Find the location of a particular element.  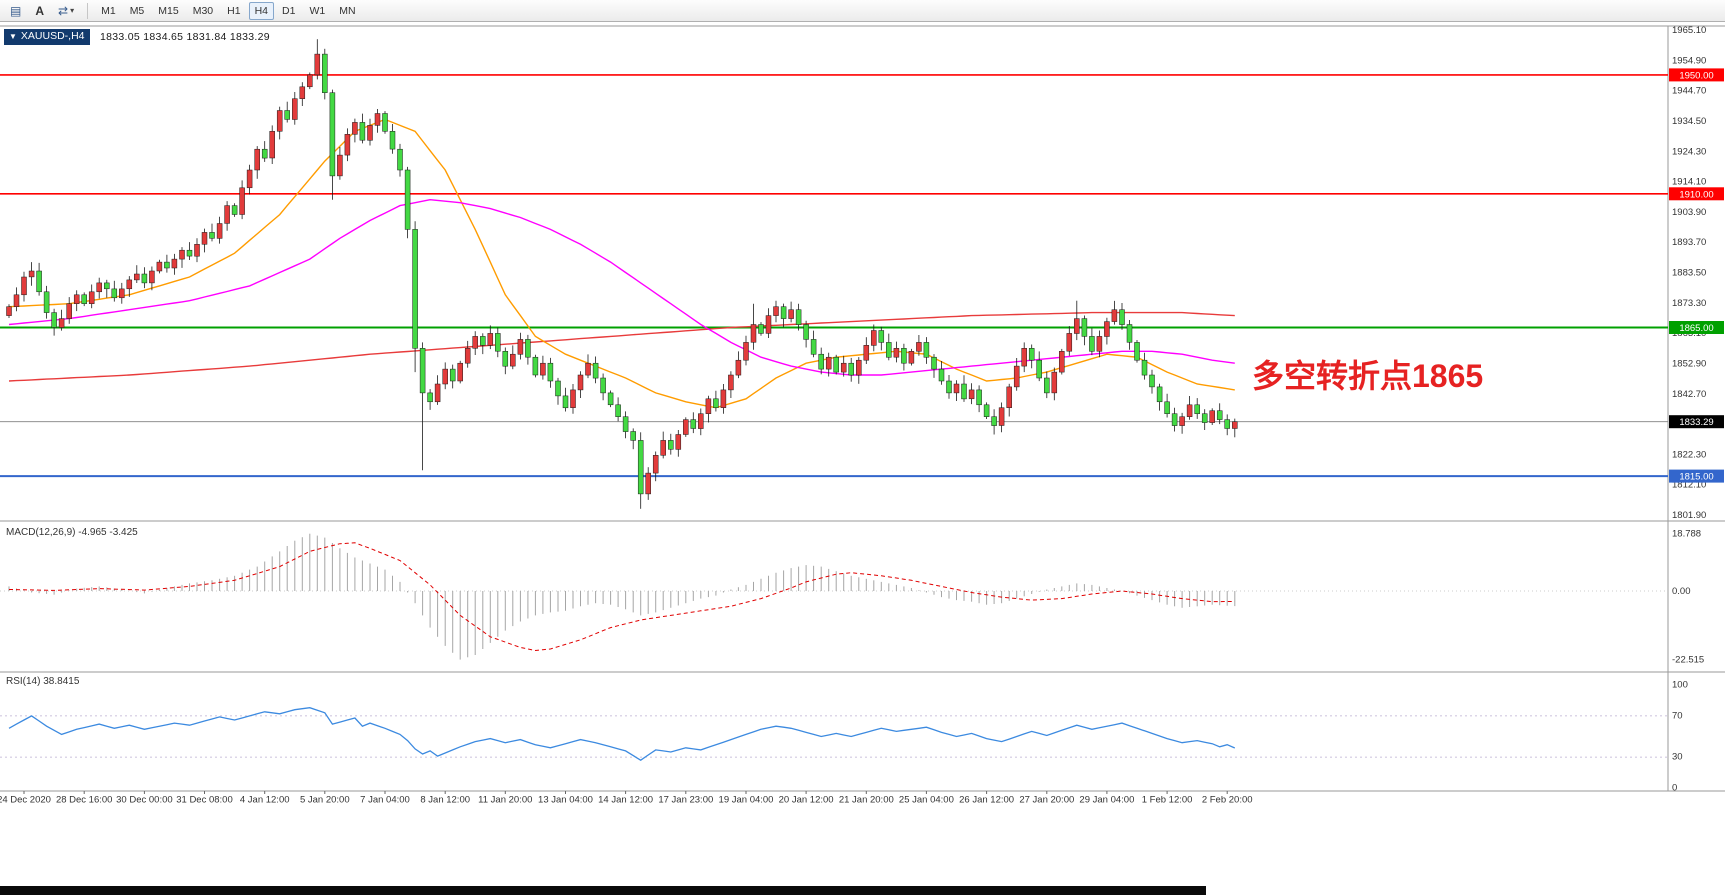

svg-text: 19 Jan 04:00 is located at coordinates (746, 800).